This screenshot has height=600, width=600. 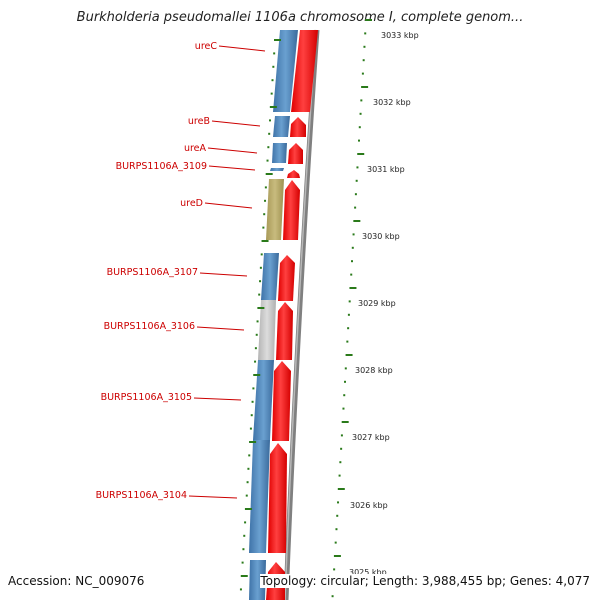 I want to click on left-tick-marks, so click(x=260, y=315).